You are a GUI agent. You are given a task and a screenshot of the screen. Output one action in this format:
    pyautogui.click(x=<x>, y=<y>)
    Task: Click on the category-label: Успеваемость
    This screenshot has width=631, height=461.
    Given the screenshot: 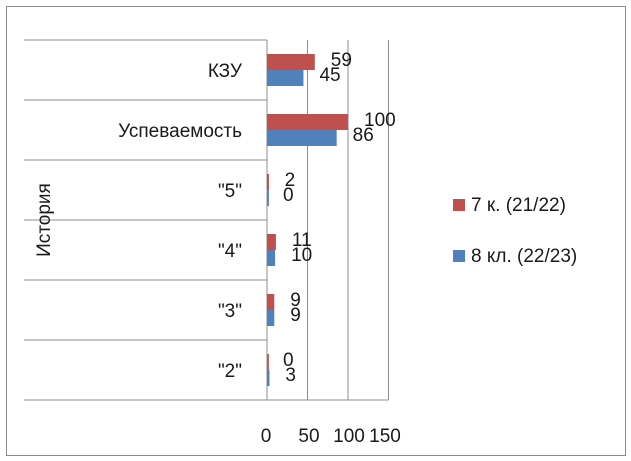 What is the action you would take?
    pyautogui.click(x=180, y=131)
    